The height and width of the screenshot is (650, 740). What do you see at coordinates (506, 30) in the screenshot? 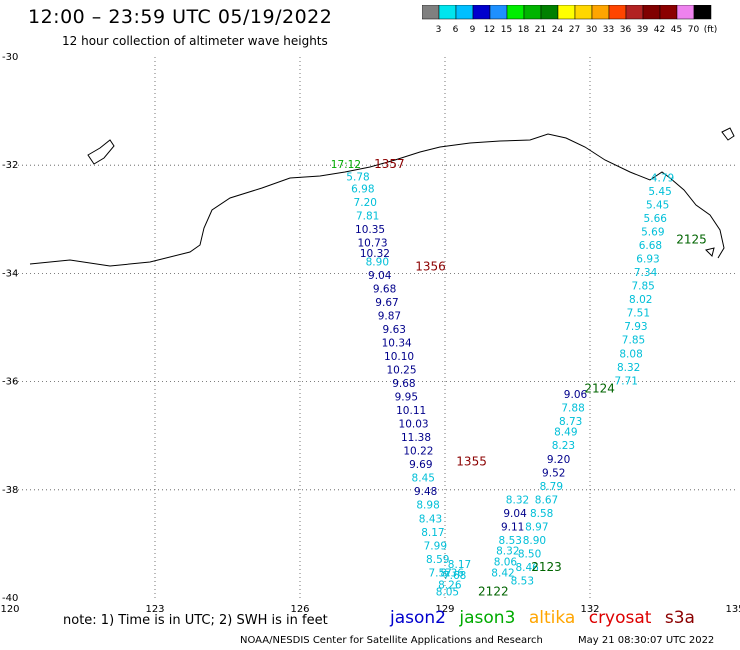
I see `scale-label: 15` at bounding box center [506, 30].